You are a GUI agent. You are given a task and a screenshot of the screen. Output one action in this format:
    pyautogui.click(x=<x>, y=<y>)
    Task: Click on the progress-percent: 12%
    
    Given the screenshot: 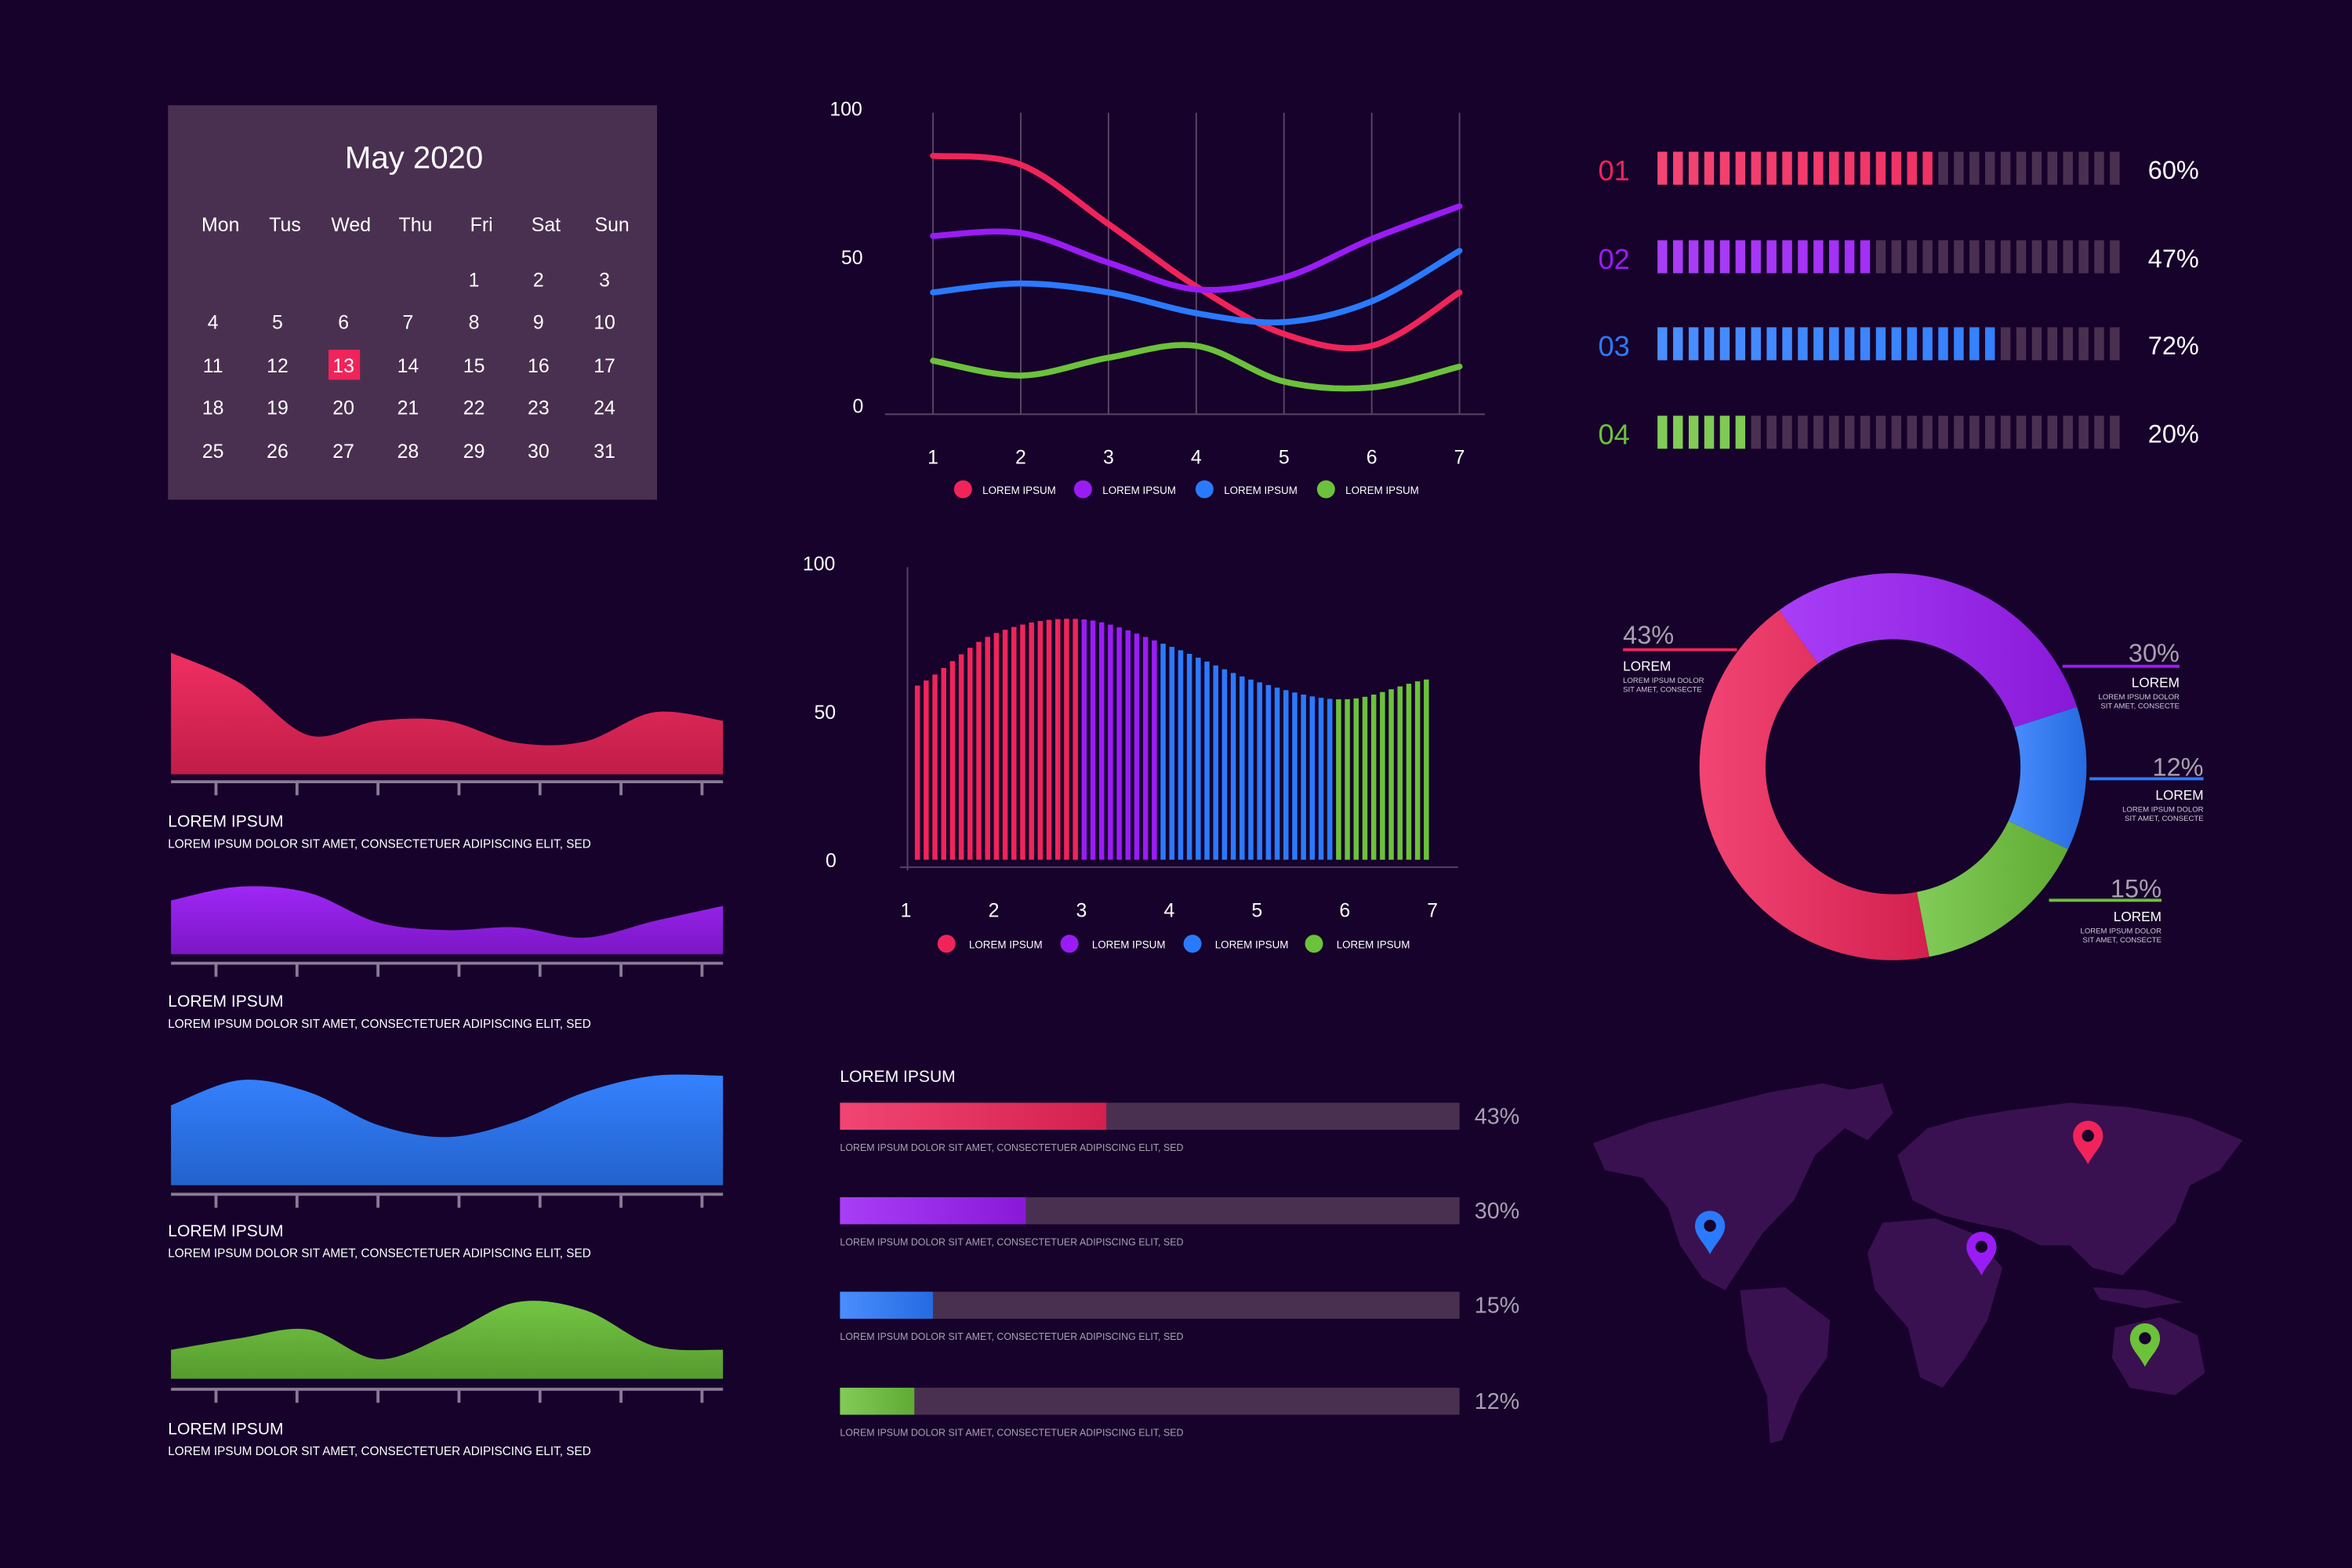 What is the action you would take?
    pyautogui.click(x=1497, y=1401)
    